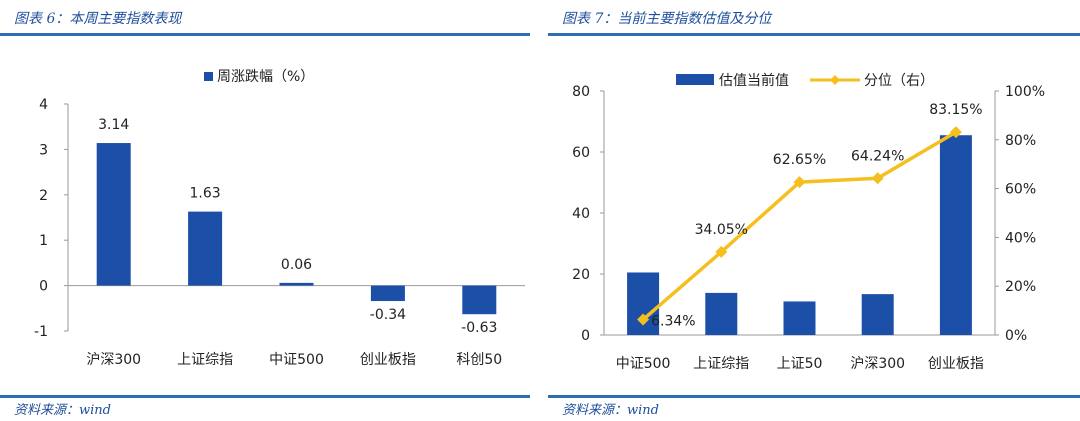 The height and width of the screenshot is (421, 1080). What do you see at coordinates (667, 19) in the screenshot?
I see `chart-title: 图表 7：当前主要指数估值及分位` at bounding box center [667, 19].